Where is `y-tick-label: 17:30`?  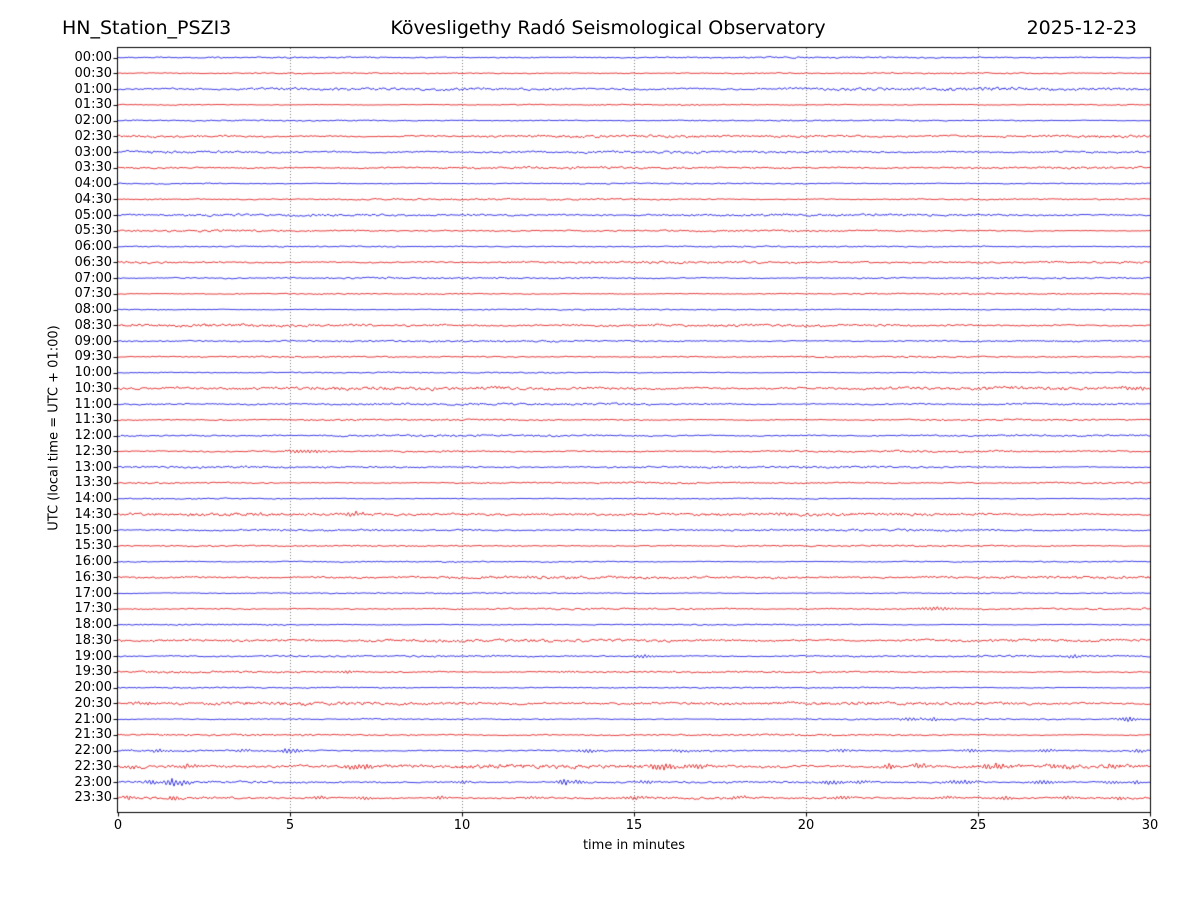
y-tick-label: 17:30 is located at coordinates (93, 609).